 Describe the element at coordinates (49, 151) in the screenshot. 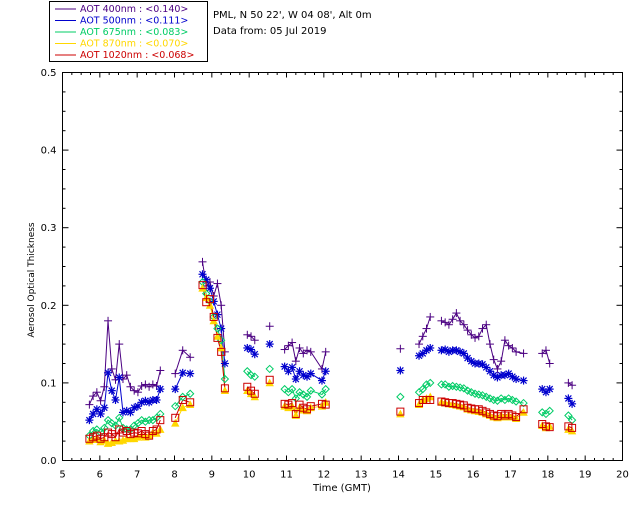

I see `y-tick-label: 0.4` at that location.